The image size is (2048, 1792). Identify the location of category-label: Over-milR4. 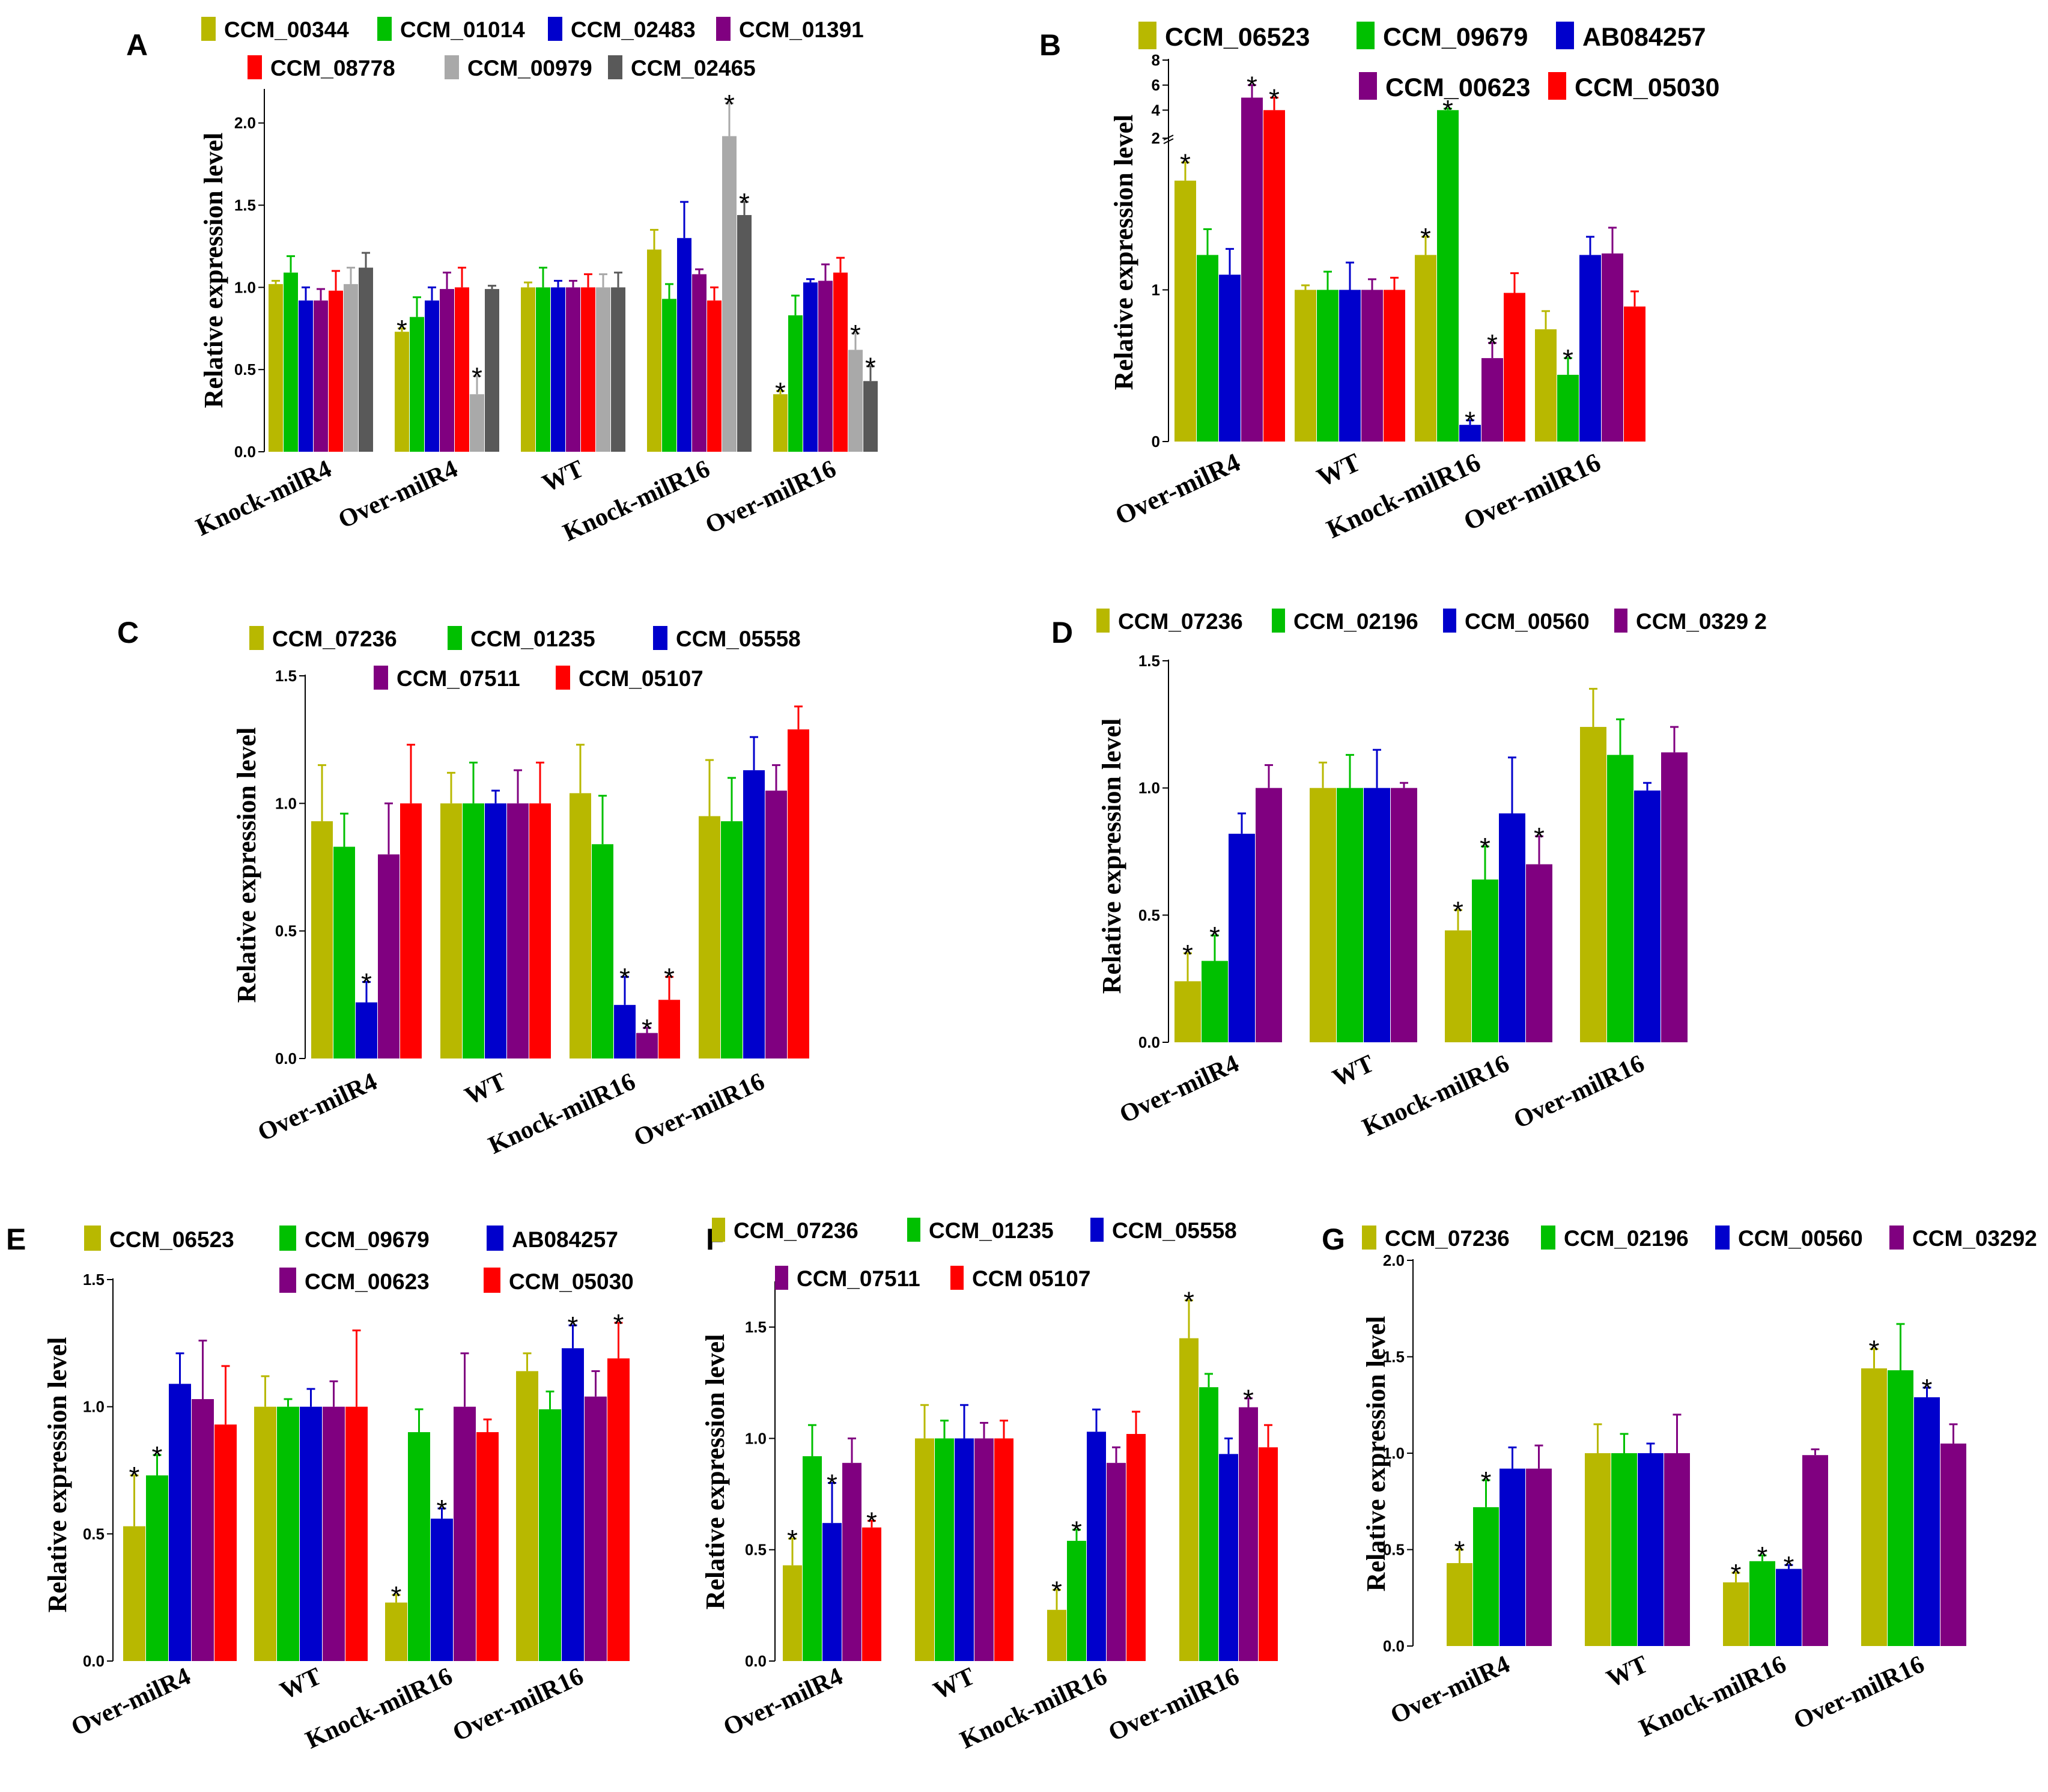
(131, 1702).